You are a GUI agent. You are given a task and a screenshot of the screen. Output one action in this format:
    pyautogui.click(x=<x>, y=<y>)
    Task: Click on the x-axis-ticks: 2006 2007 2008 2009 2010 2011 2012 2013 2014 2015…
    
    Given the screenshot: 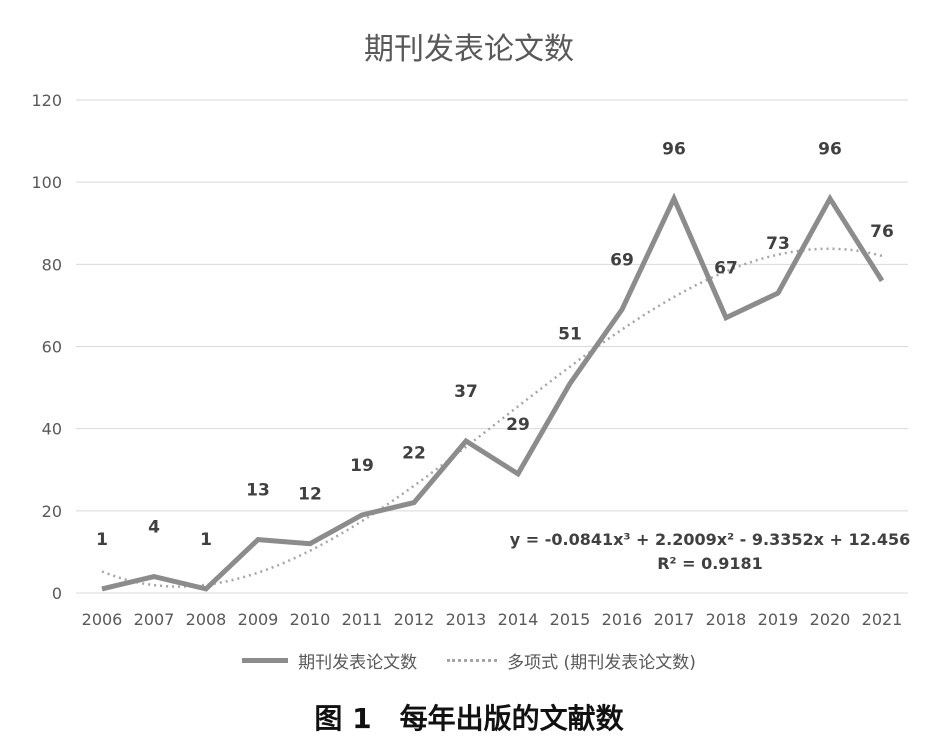 What is the action you would take?
    pyautogui.click(x=492, y=619)
    